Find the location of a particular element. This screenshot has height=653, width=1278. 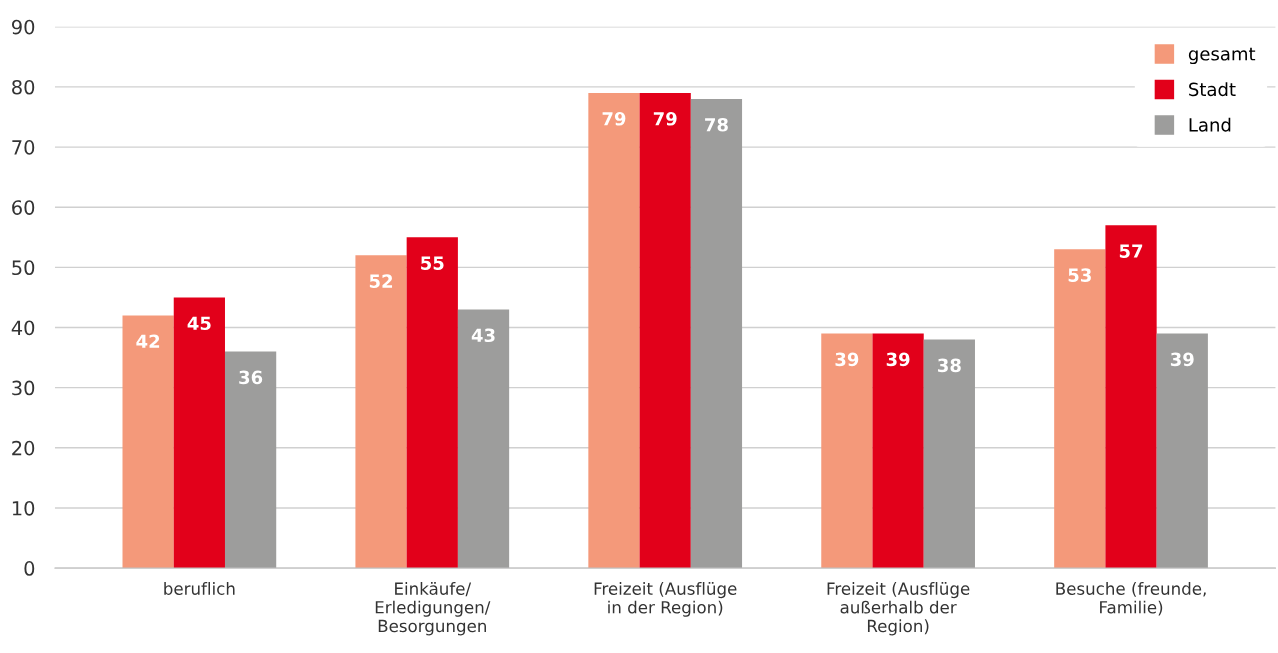

x-tick-label: Freizeit (Ausflüge in der Region) is located at coordinates (665, 599).